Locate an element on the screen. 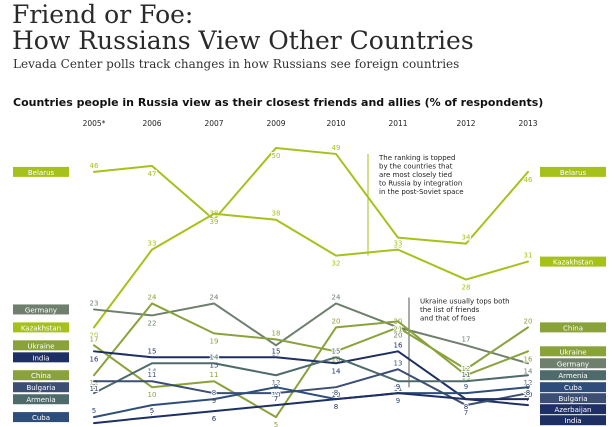  right-series-label-cuba: Cuba is located at coordinates (573, 388).